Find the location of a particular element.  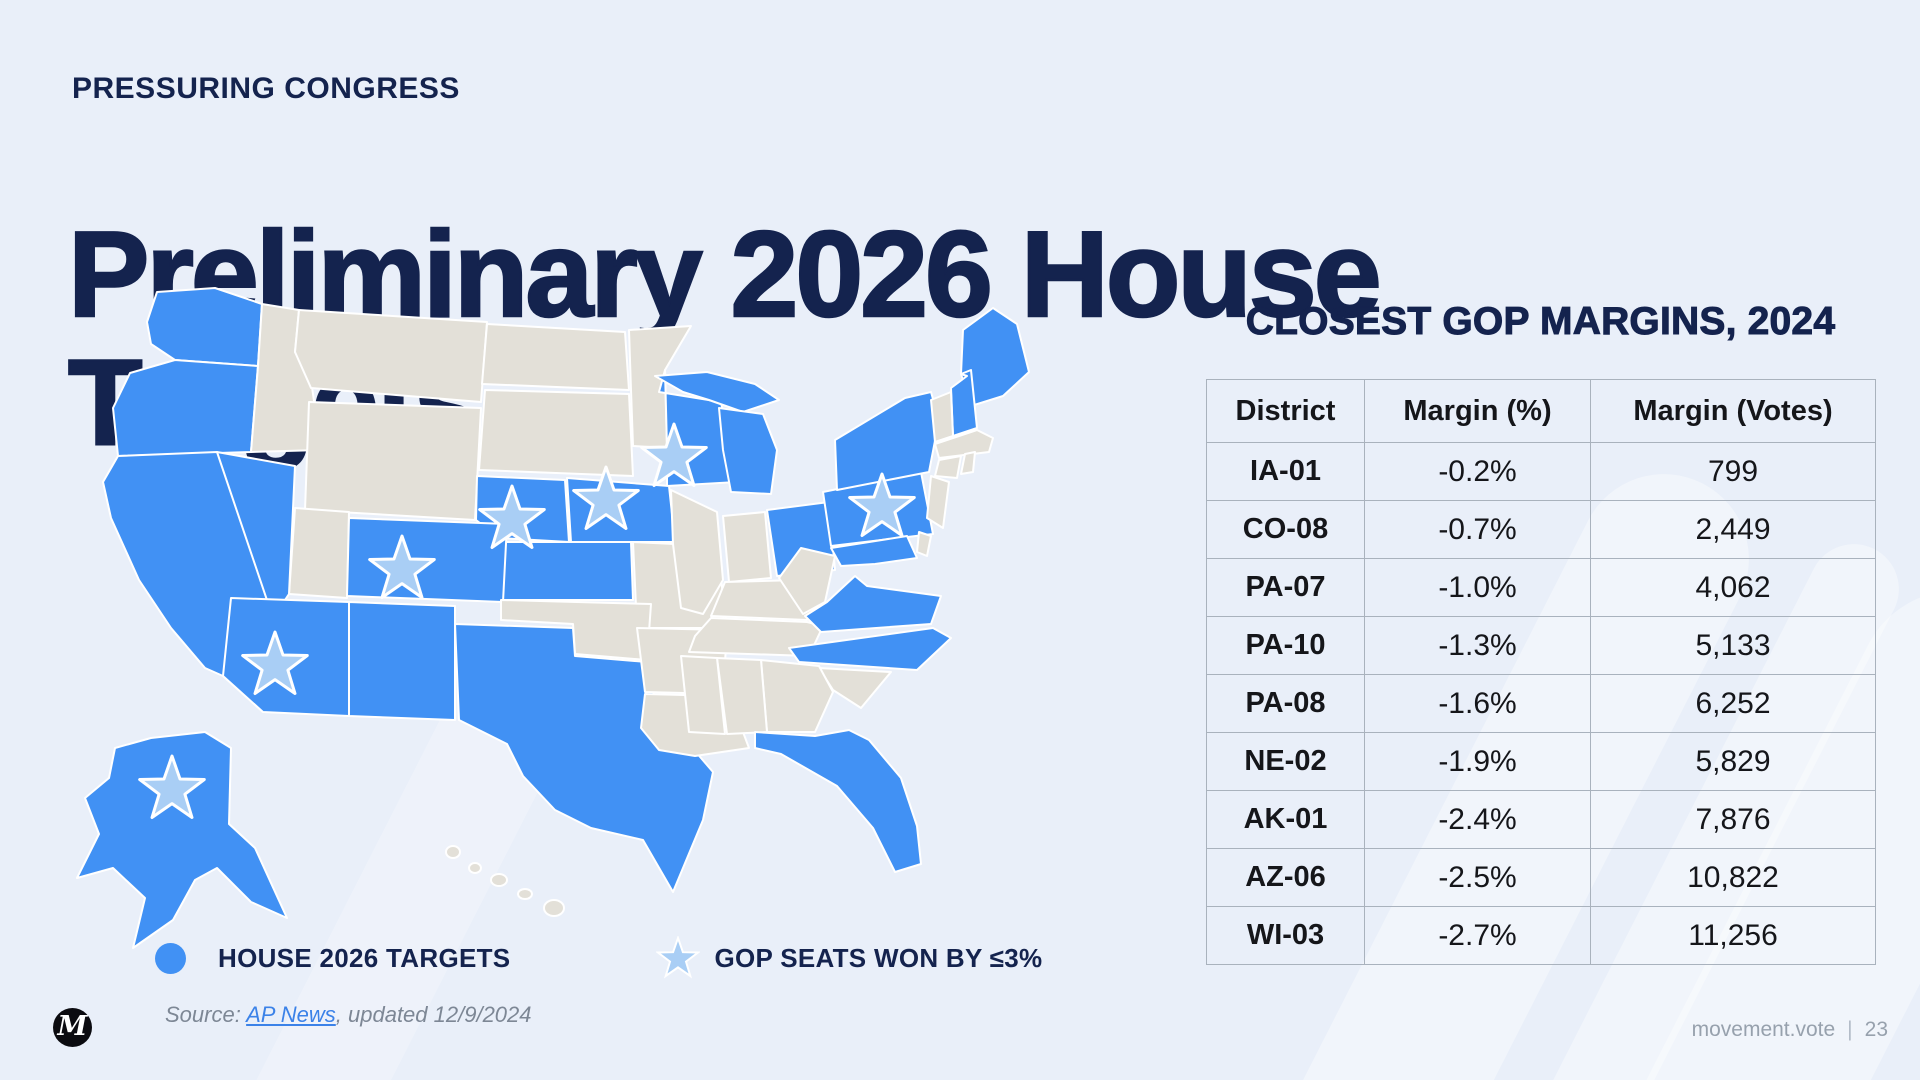

map-legend: HOUSE 2026 TARGETS GOP SEATS WON BY ≤3% is located at coordinates (598, 958).